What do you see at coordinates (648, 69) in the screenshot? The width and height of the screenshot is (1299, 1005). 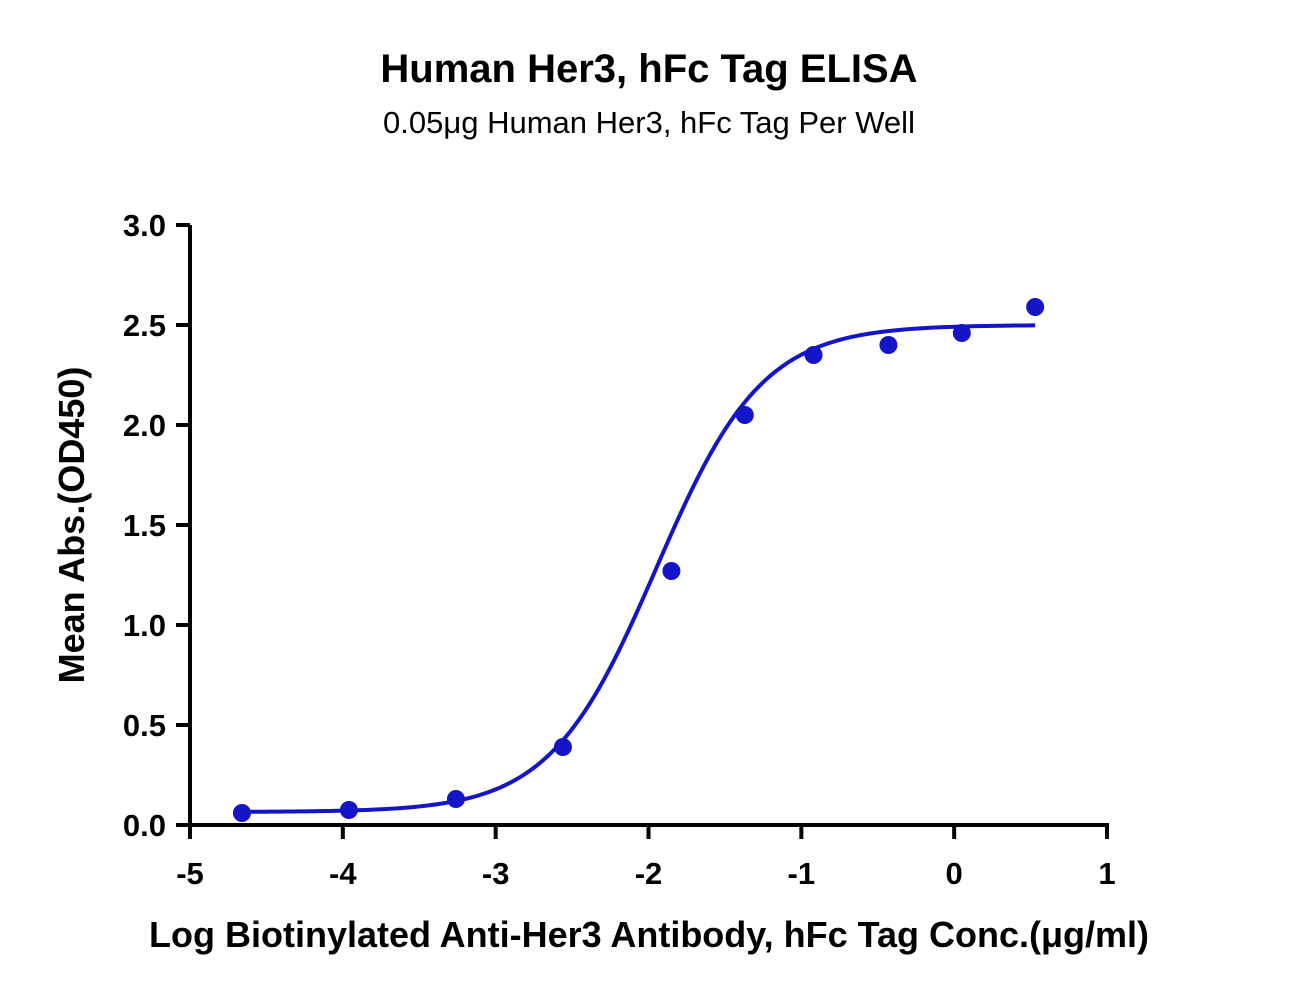 I see `chart-title: Human Her3, hFc Tag ELISA` at bounding box center [648, 69].